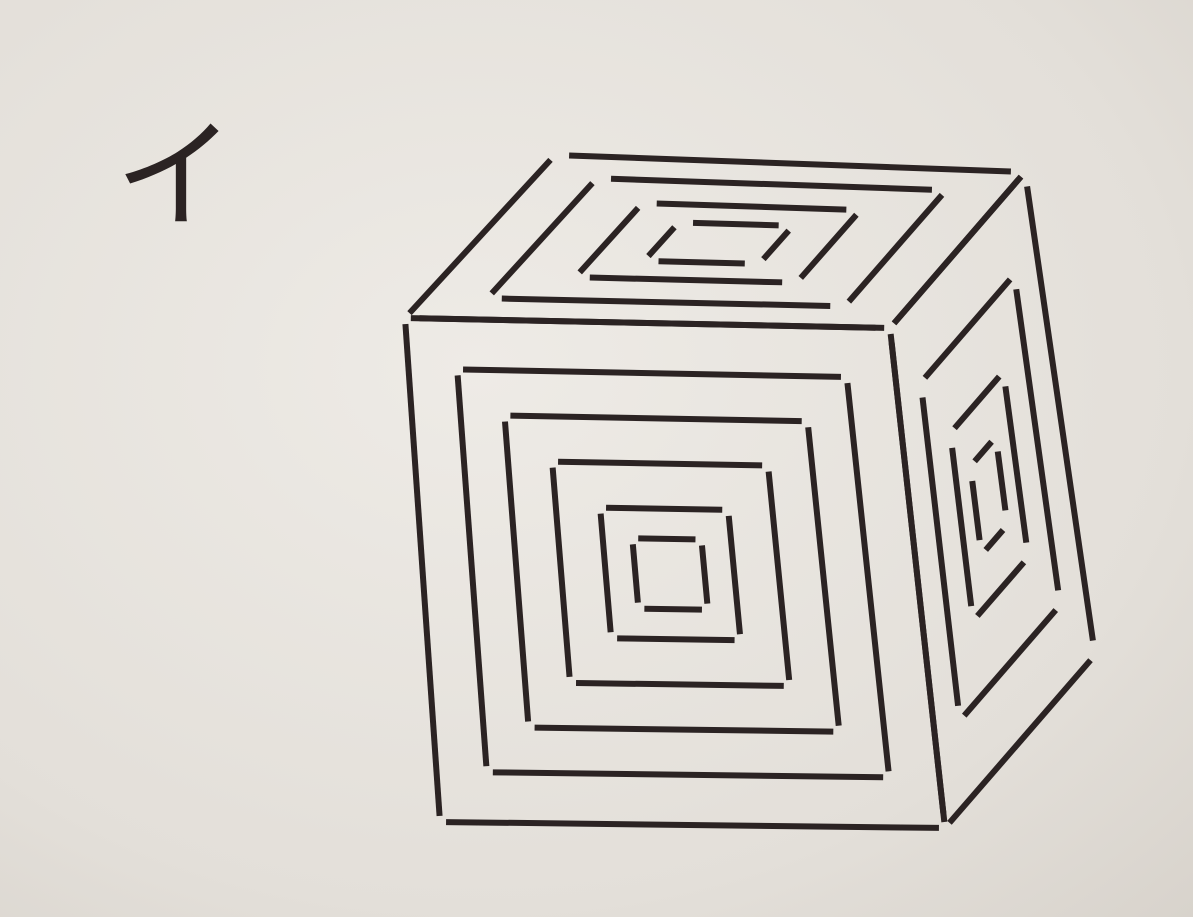 The height and width of the screenshot is (917, 1193). Describe the element at coordinates (175, 177) in the screenshot. I see `figure-label: イ` at that location.